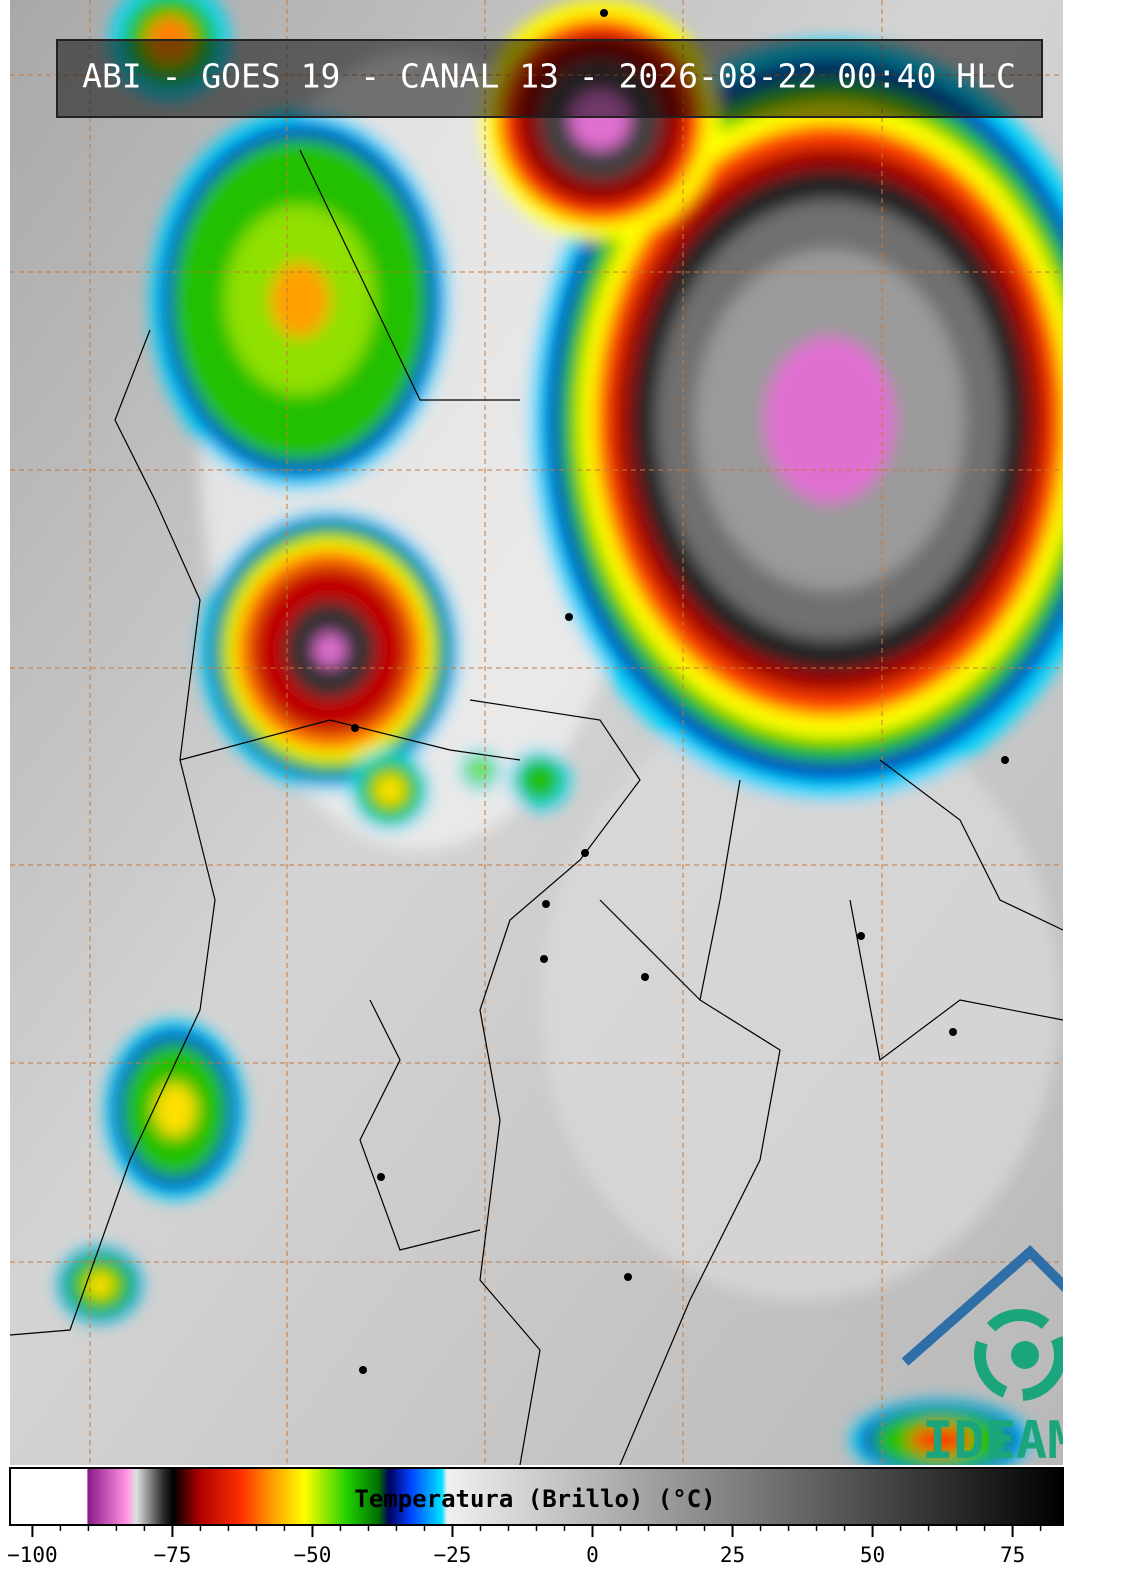 The height and width of the screenshot is (1577, 1126). What do you see at coordinates (524, 1546) in the screenshot?
I see `colorbar-ticks: −100 −75 −50 −25 0 25 50 75` at bounding box center [524, 1546].